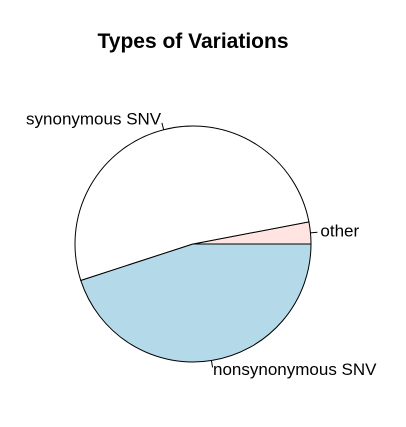  Describe the element at coordinates (212, 364) in the screenshot. I see `label-tick-nonsynonymous-snv` at that location.